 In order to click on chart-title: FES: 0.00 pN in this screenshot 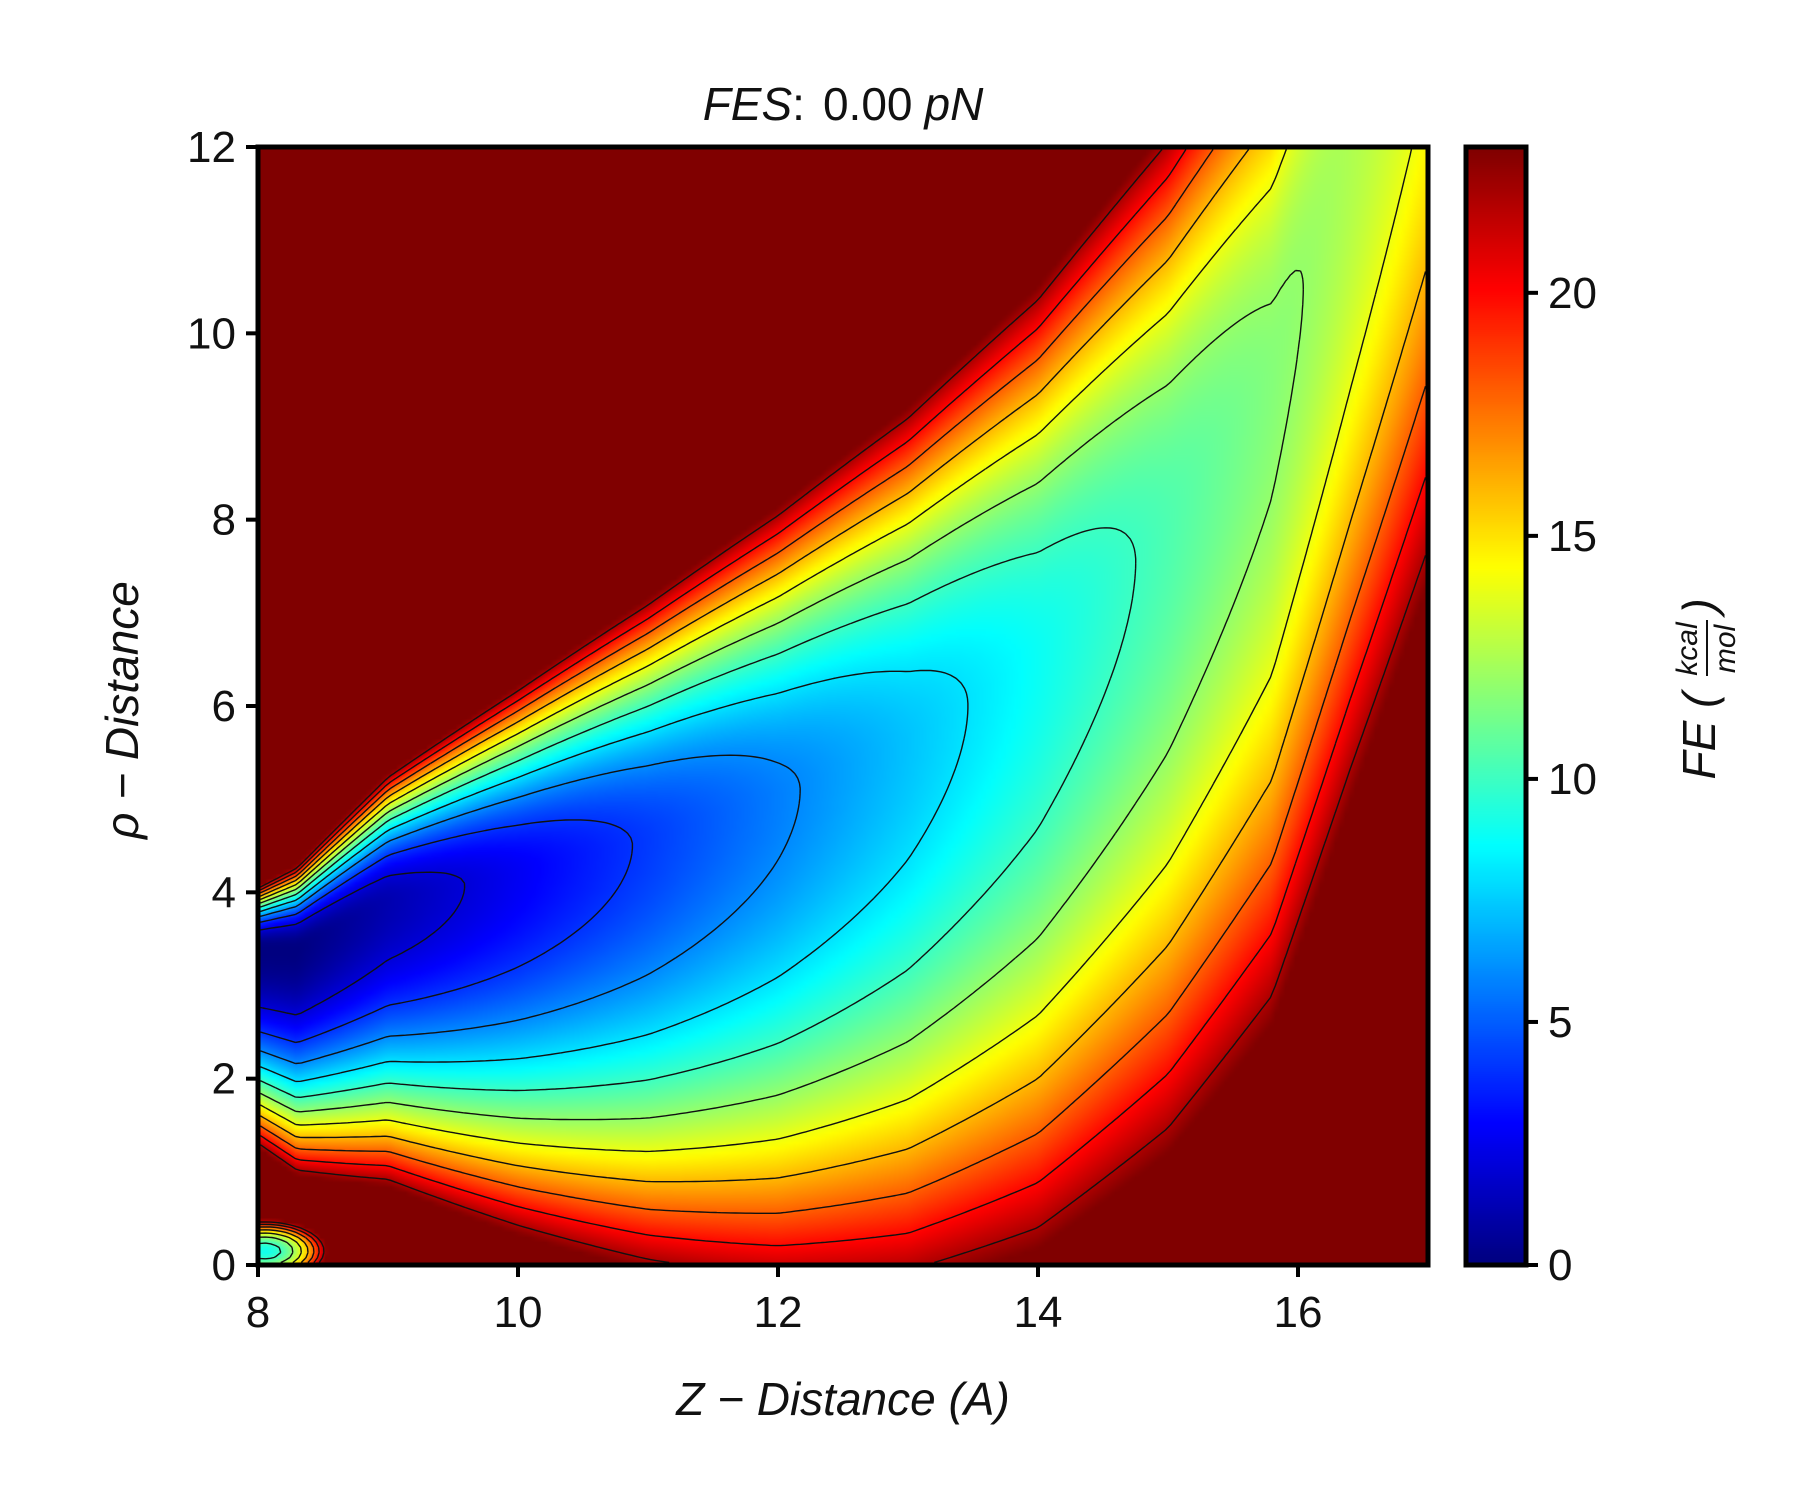, I will do `click(843, 104)`.